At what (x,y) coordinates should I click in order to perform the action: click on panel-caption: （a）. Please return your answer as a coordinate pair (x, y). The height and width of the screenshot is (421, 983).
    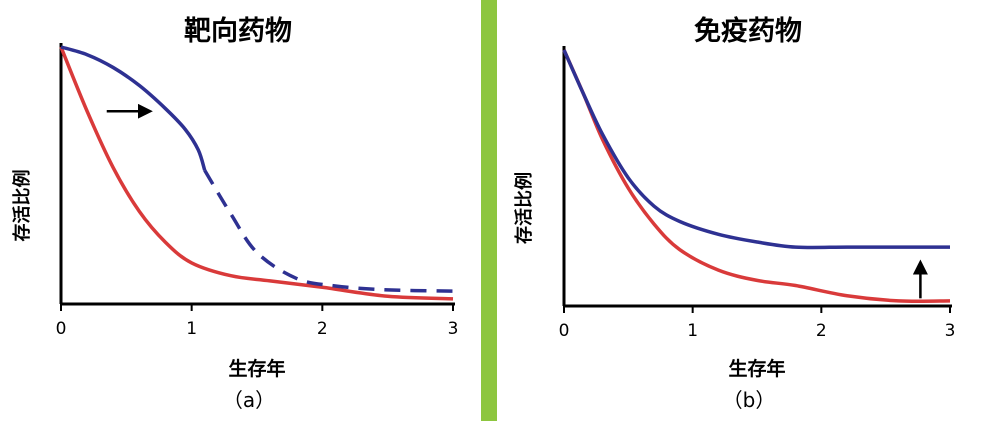
    Looking at the image, I should click on (249, 400).